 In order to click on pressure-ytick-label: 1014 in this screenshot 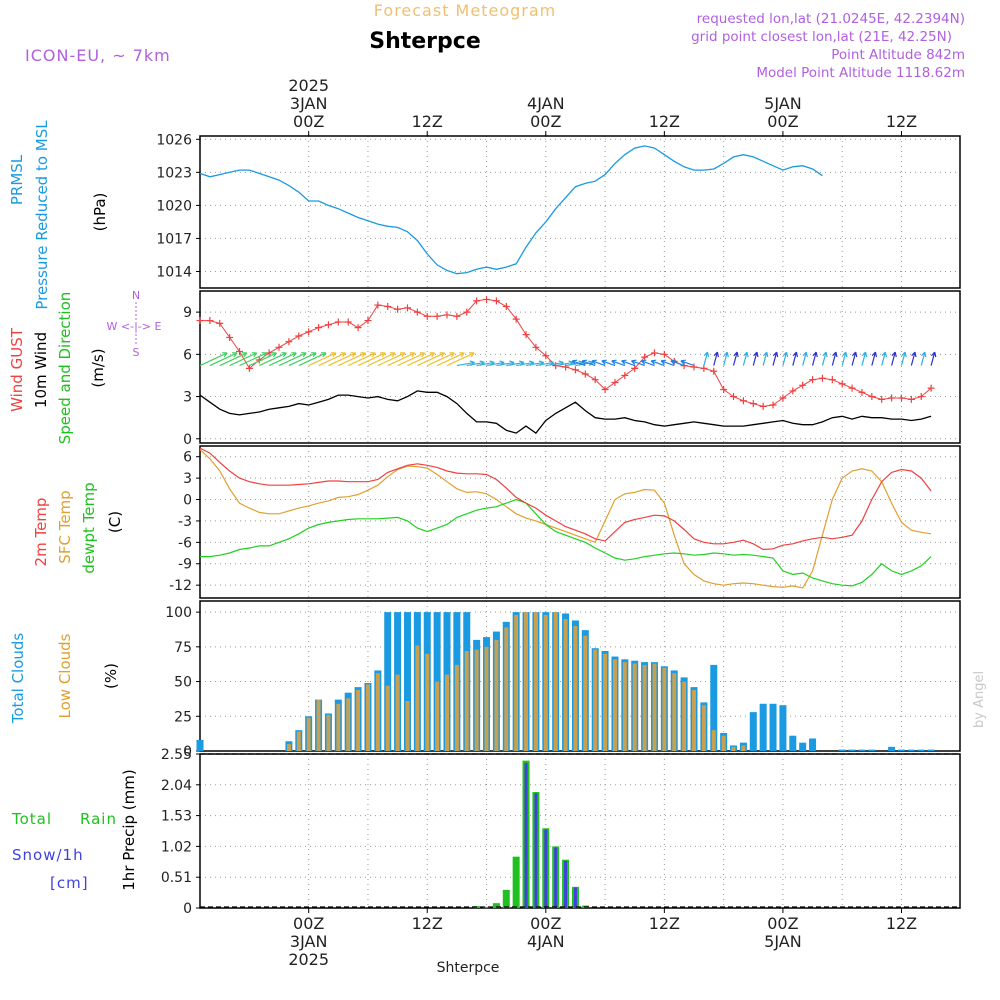, I will do `click(174, 272)`.